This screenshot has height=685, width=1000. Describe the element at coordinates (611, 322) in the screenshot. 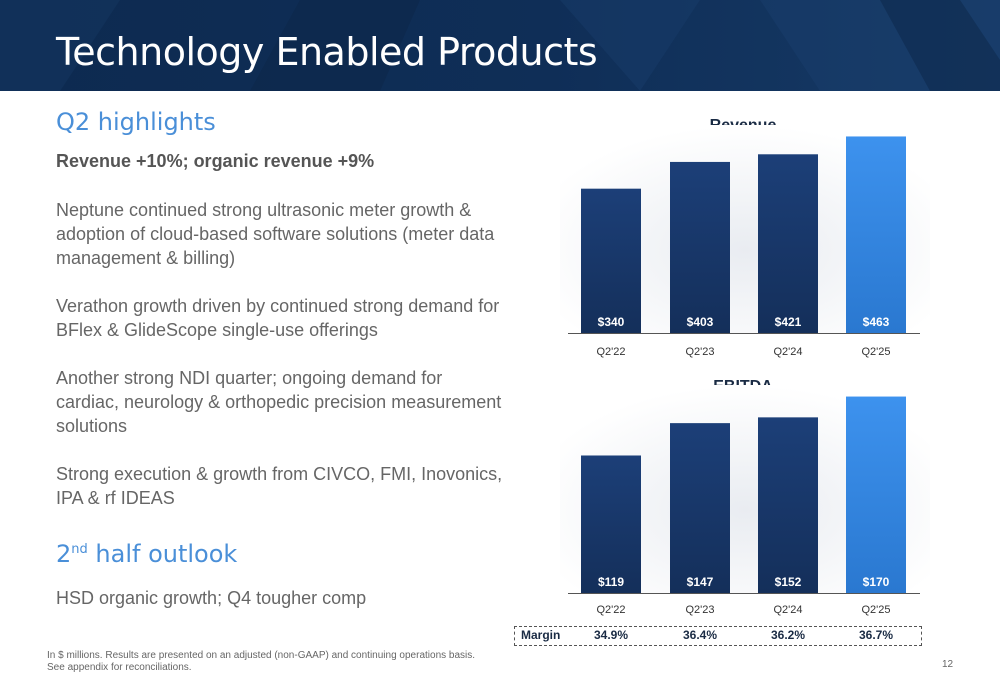

I see `data-label: $340` at that location.